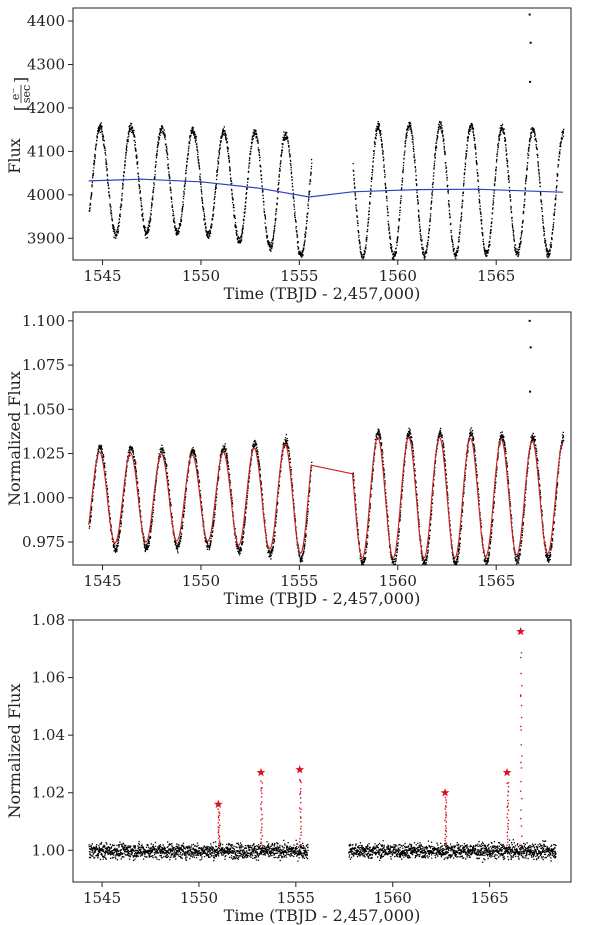 This screenshot has width=595, height=925. I want to click on y-tick-label: 0.975, so click(43, 542).